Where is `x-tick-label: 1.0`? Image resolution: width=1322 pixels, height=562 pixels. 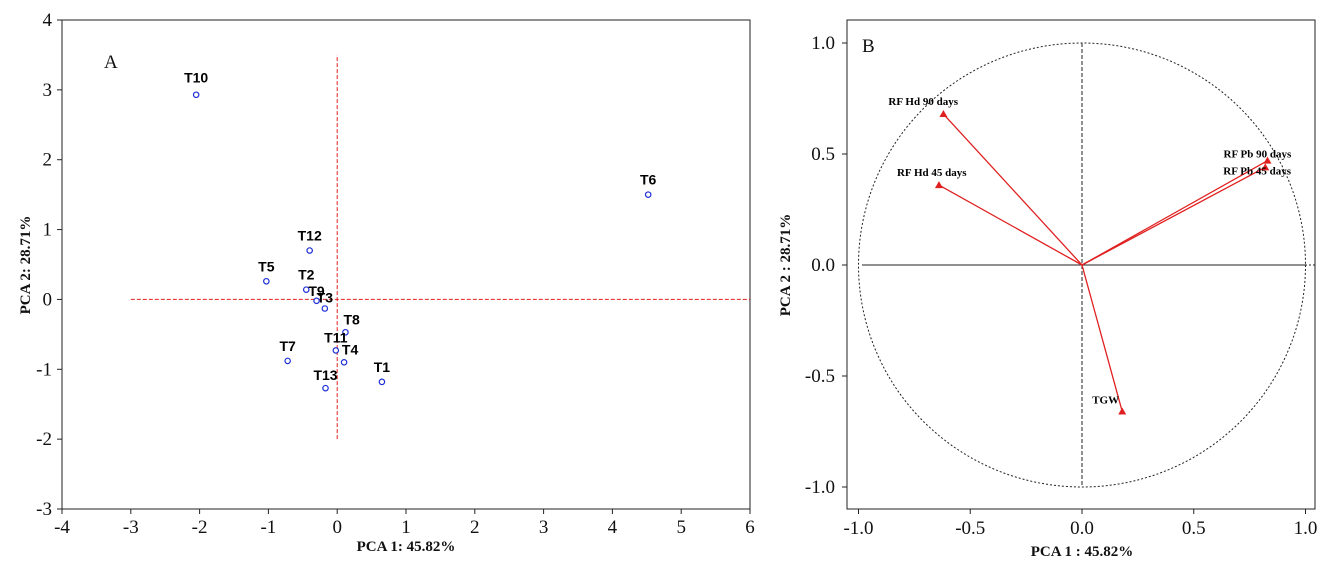 x-tick-label: 1.0 is located at coordinates (1306, 528).